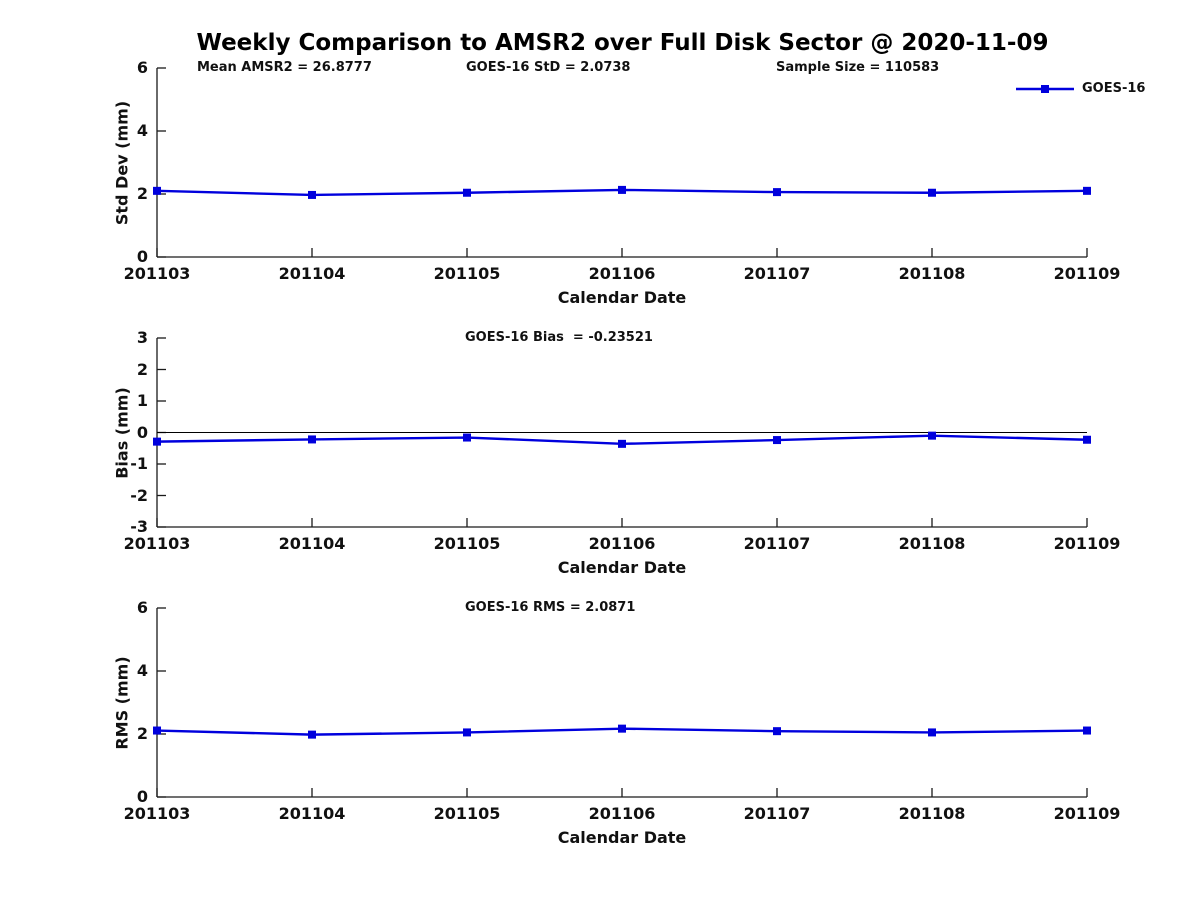 Image resolution: width=1200 pixels, height=900 pixels. What do you see at coordinates (139, 463) in the screenshot?
I see `y-tick-label: -1` at bounding box center [139, 463].